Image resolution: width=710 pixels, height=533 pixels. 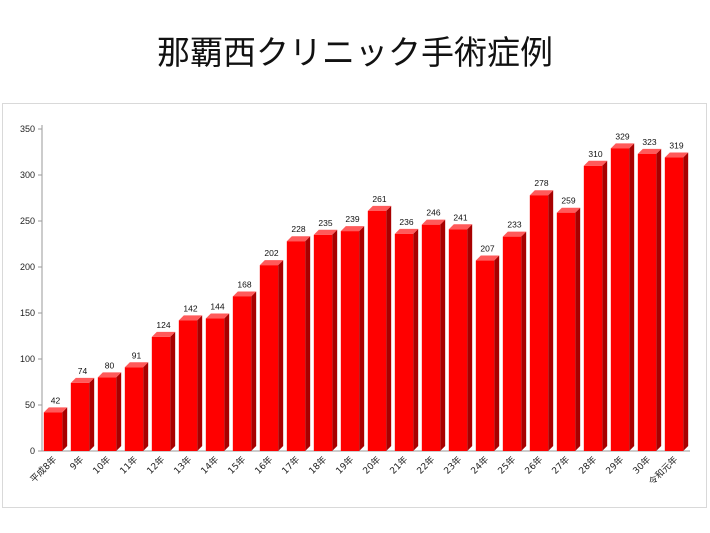 I want to click on data-label: 236, so click(x=406, y=222).